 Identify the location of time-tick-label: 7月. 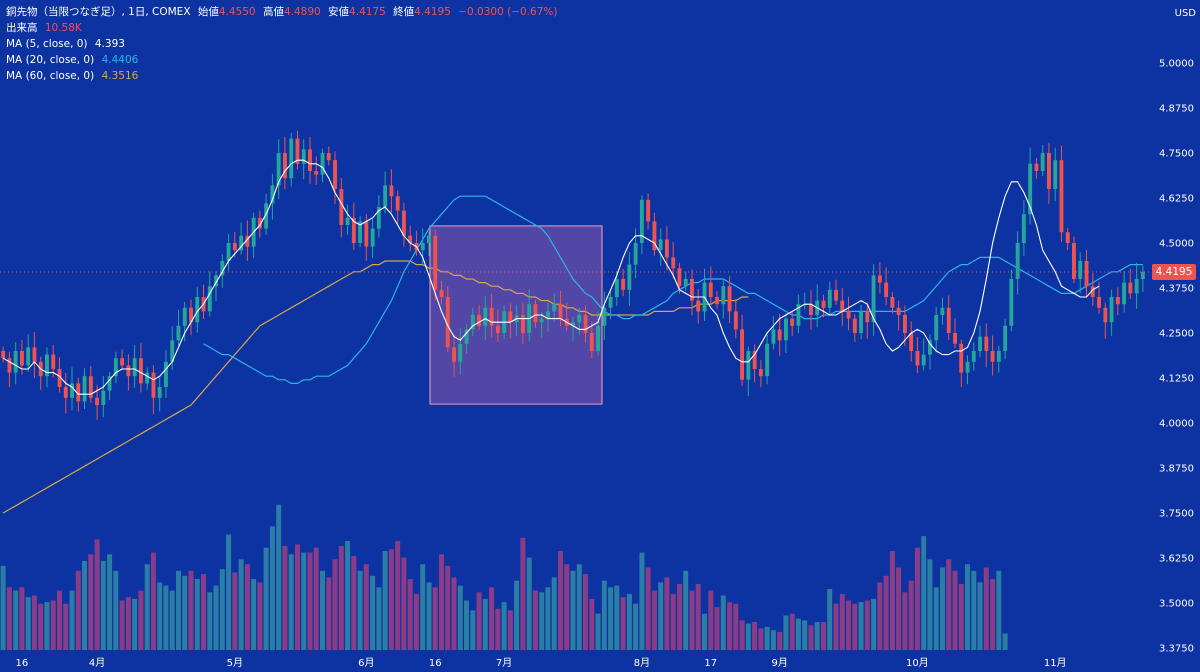
(504, 663).